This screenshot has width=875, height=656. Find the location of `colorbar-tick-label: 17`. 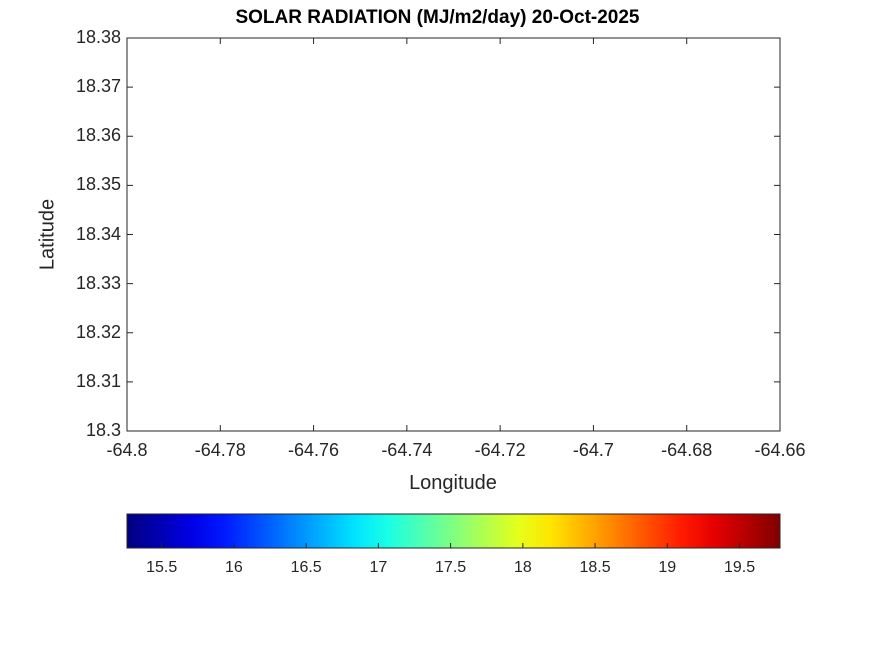

colorbar-tick-label: 17 is located at coordinates (378, 567).